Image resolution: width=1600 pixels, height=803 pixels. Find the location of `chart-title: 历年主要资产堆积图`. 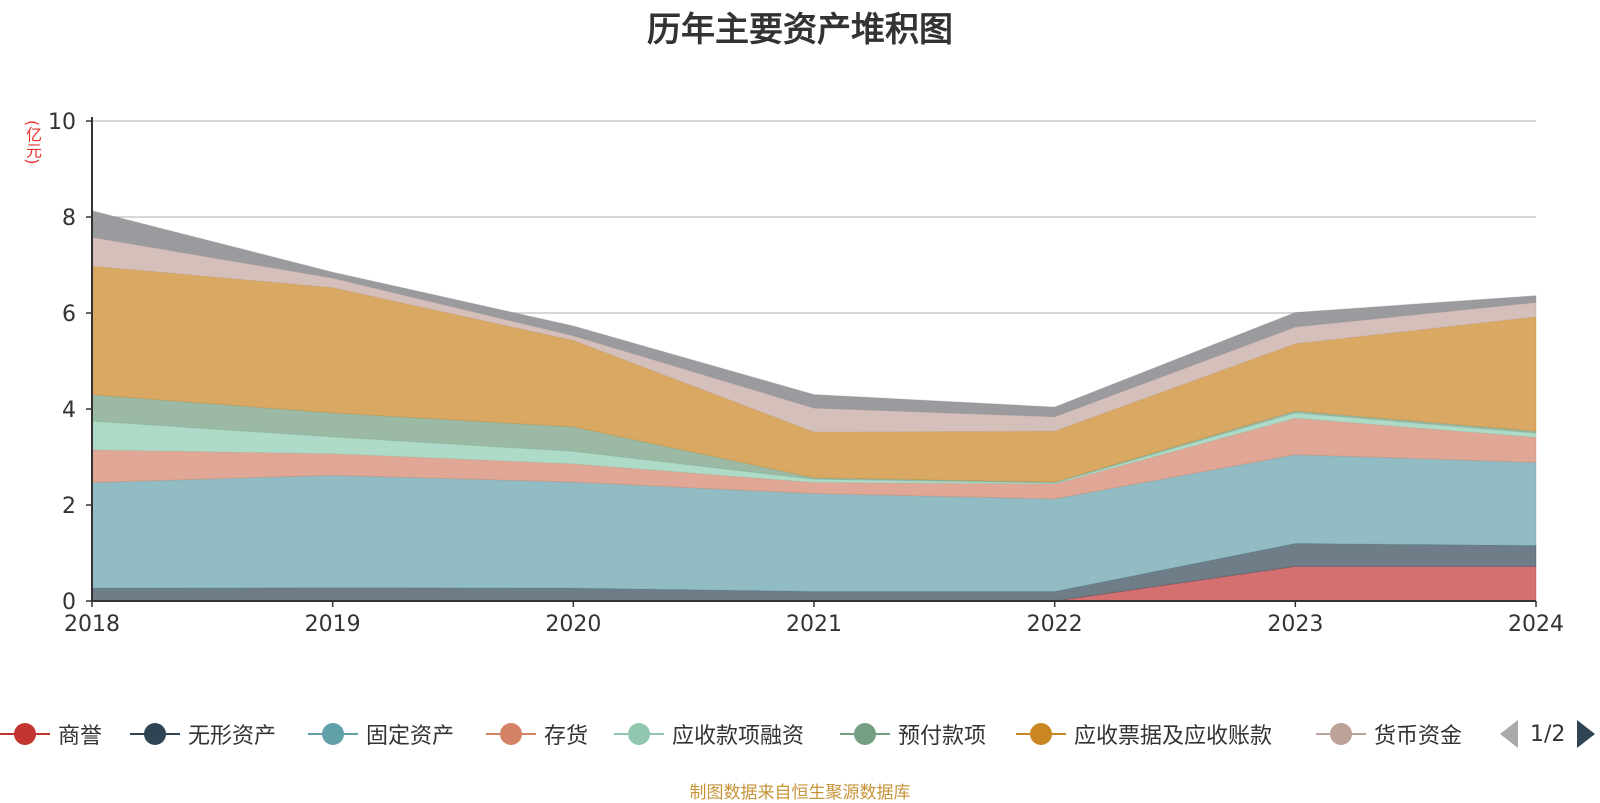

chart-title: 历年主要资产堆积图 is located at coordinates (800, 30).